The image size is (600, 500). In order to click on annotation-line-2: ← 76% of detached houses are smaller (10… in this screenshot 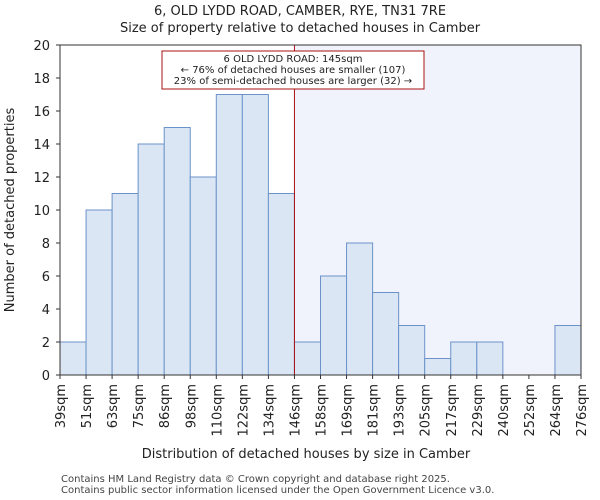, I will do `click(293, 70)`.